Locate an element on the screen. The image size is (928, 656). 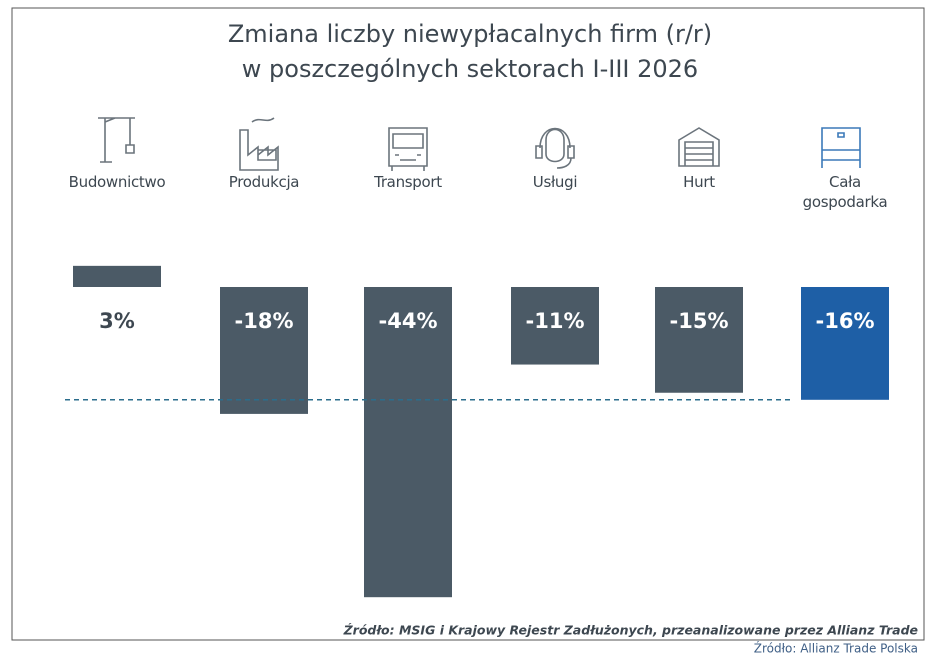
category-label: Cała gospodarka is located at coordinates (845, 192).